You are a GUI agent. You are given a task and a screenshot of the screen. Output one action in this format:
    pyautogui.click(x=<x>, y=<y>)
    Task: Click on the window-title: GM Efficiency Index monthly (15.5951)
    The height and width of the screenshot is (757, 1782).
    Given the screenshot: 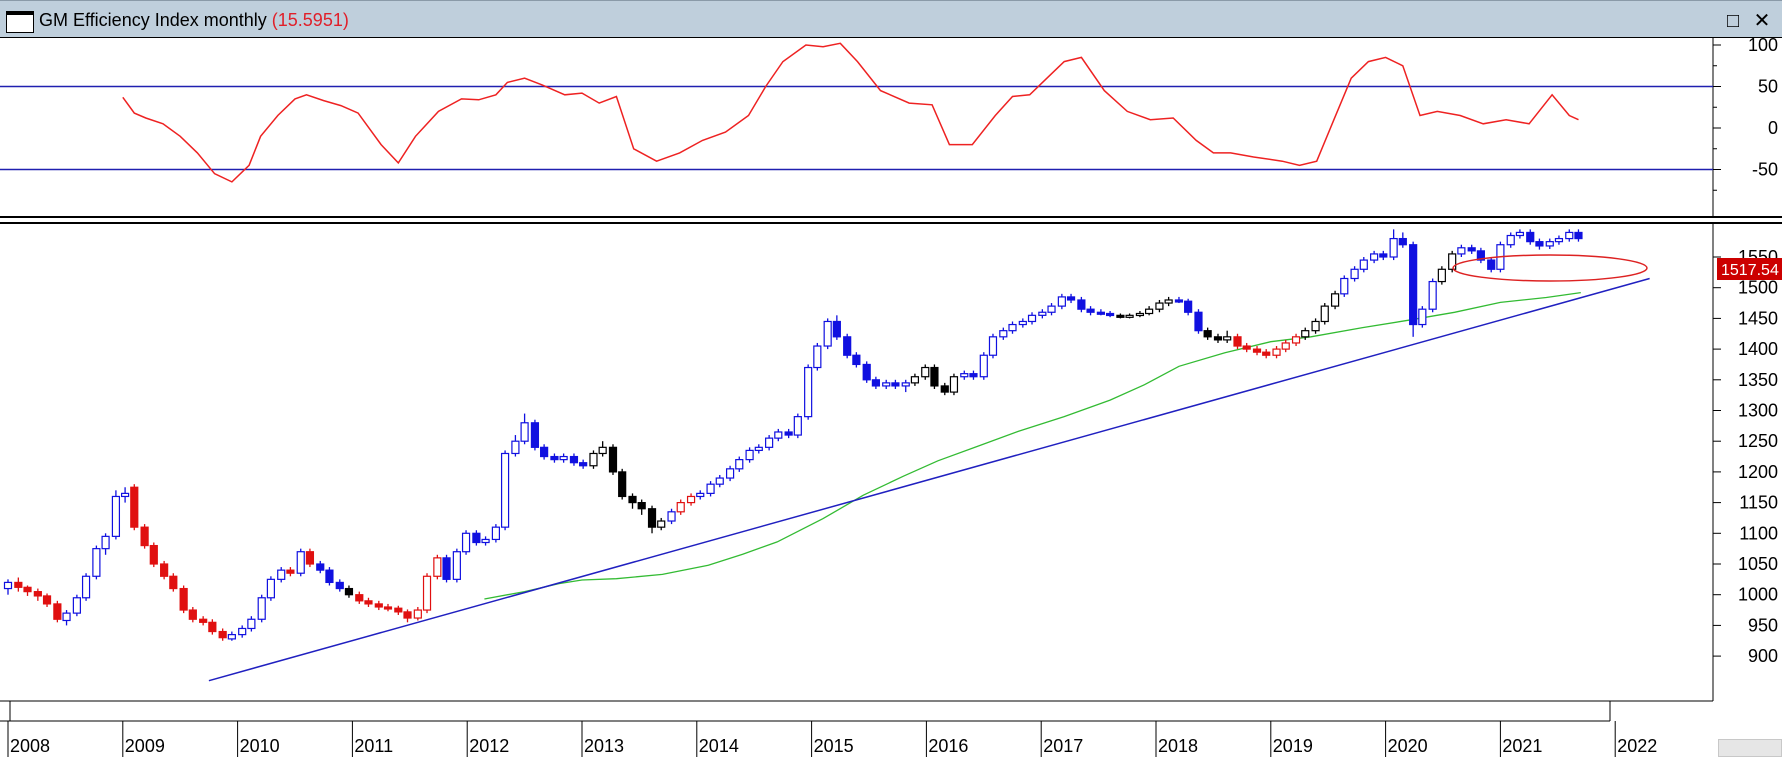 What is the action you would take?
    pyautogui.click(x=194, y=20)
    